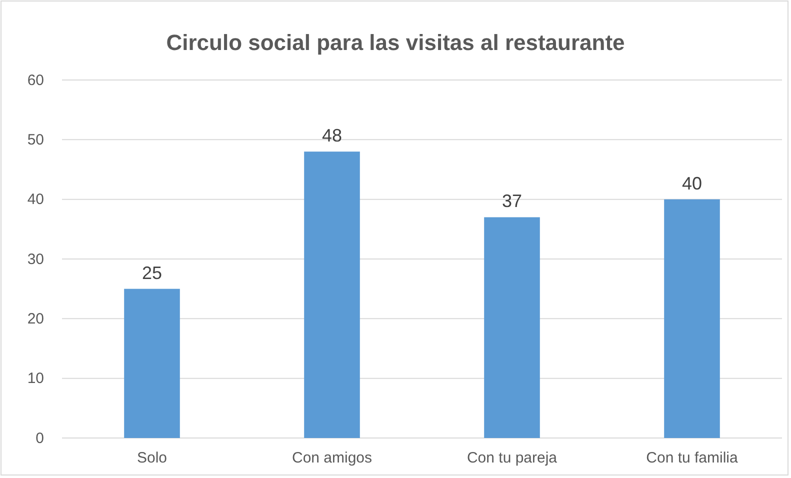  Describe the element at coordinates (512, 201) in the screenshot. I see `data-label: 37` at that location.